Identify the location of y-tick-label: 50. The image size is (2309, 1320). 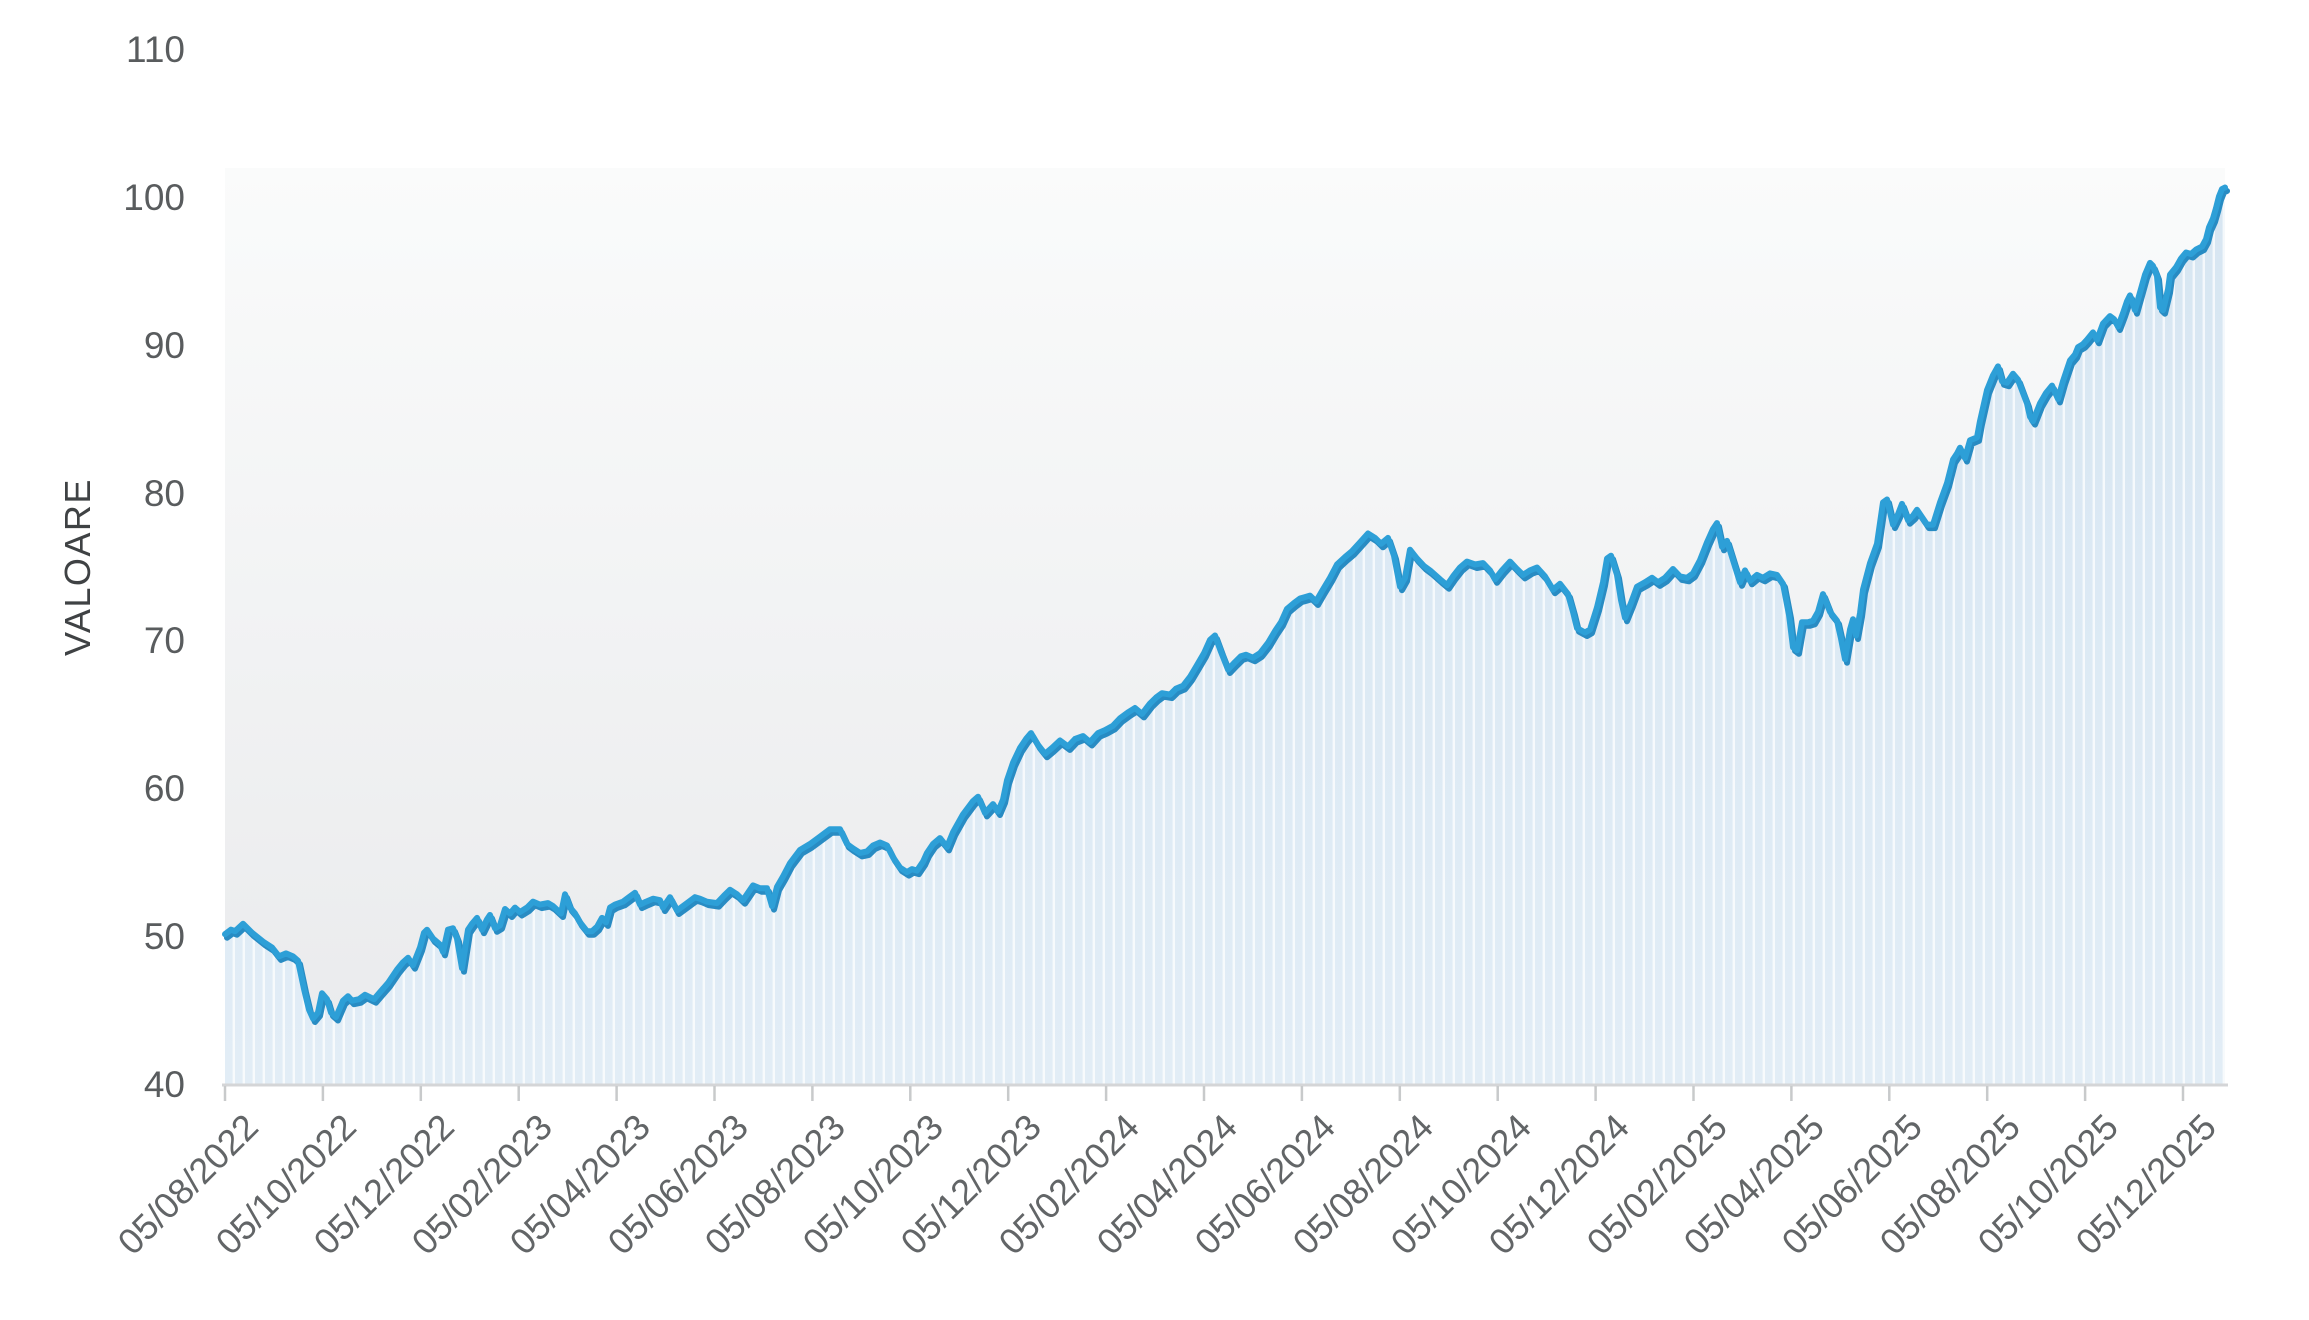
(164, 937).